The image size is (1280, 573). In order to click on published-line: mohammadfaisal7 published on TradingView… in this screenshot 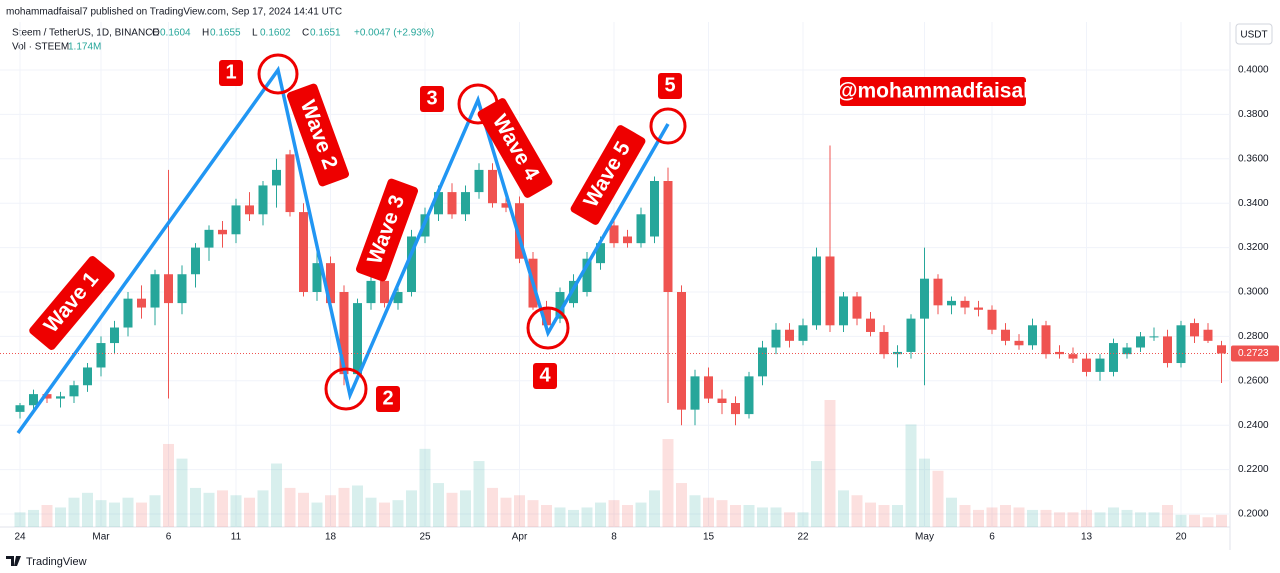, I will do `click(174, 12)`.